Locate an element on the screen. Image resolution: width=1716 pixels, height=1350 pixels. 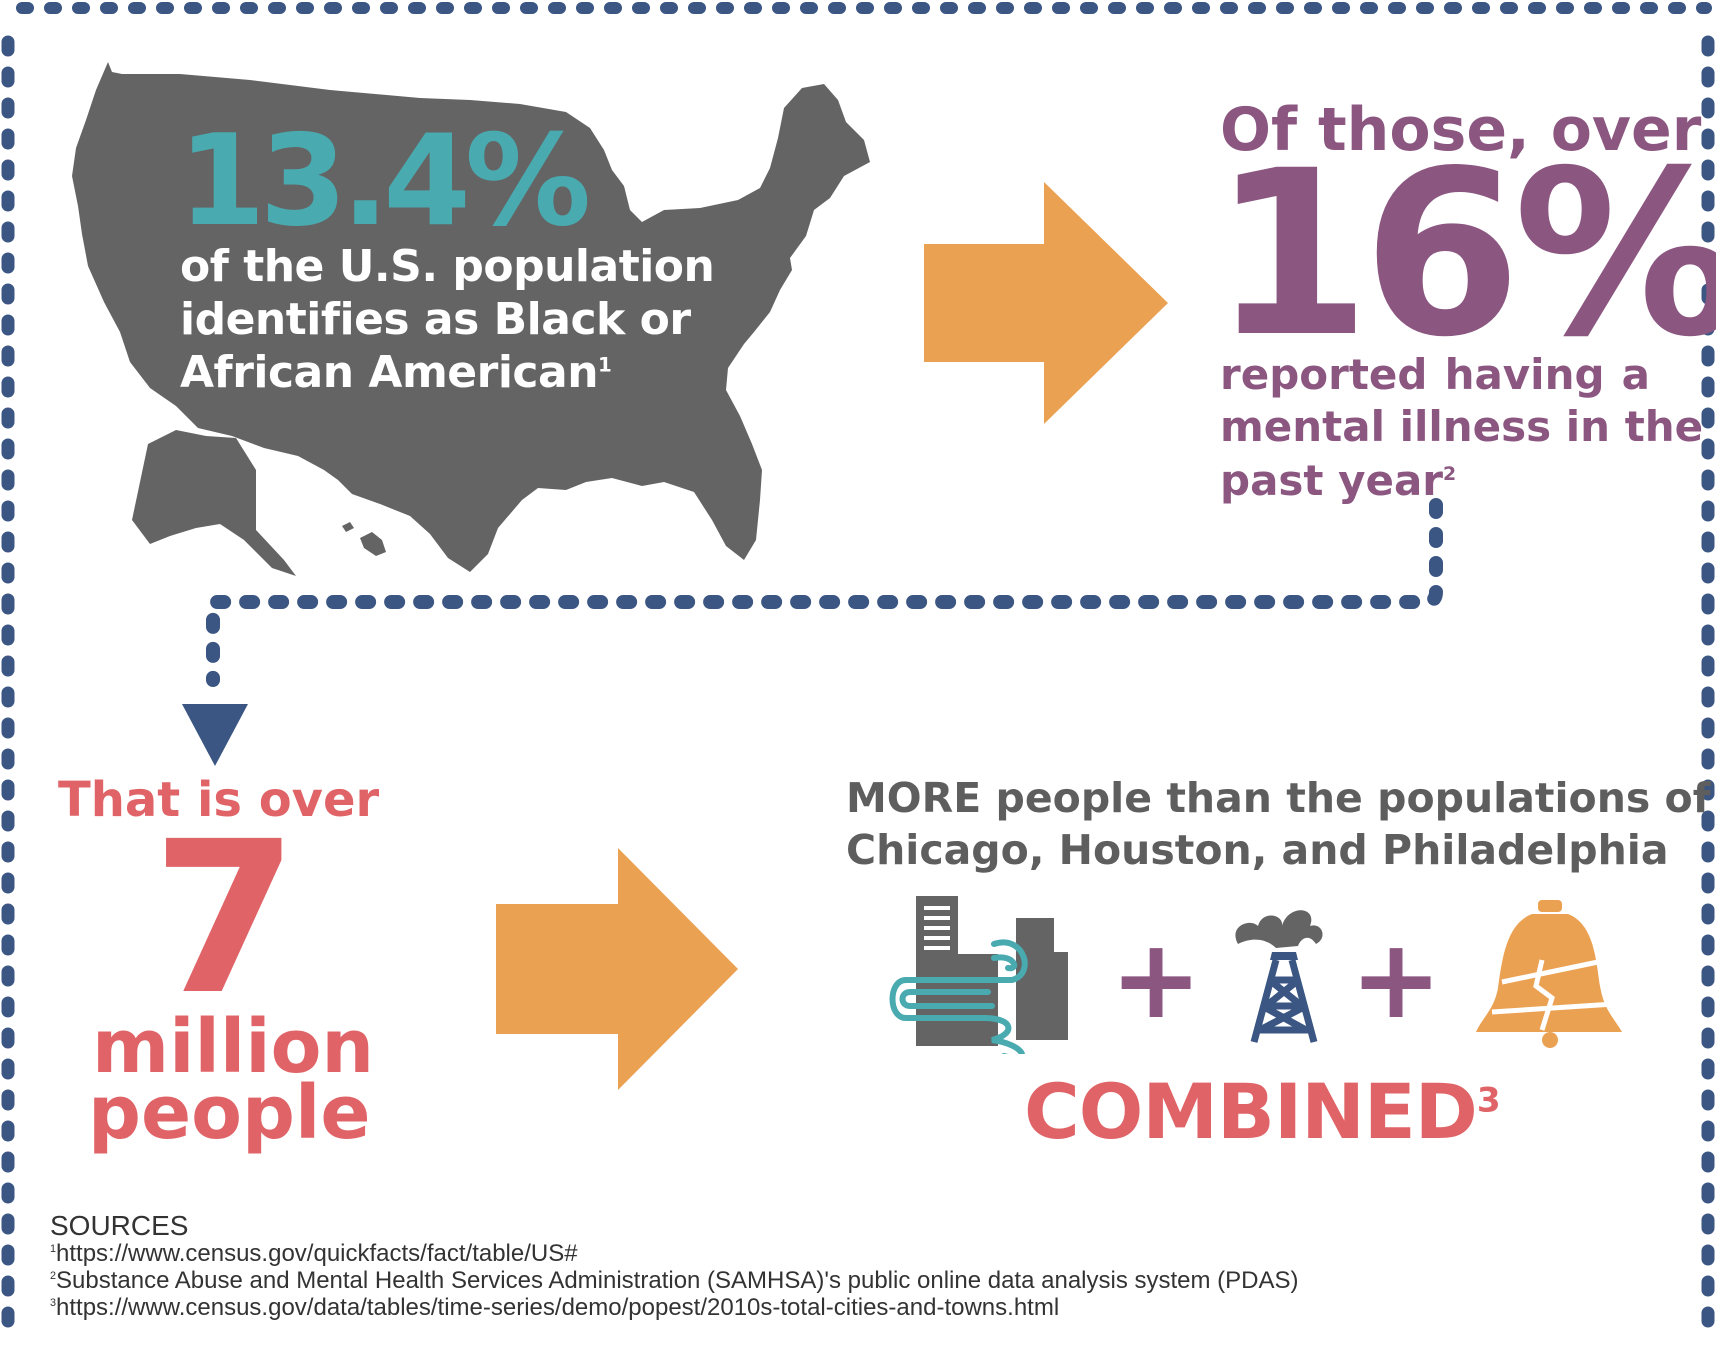
million-label: million is located at coordinates (233, 1047).